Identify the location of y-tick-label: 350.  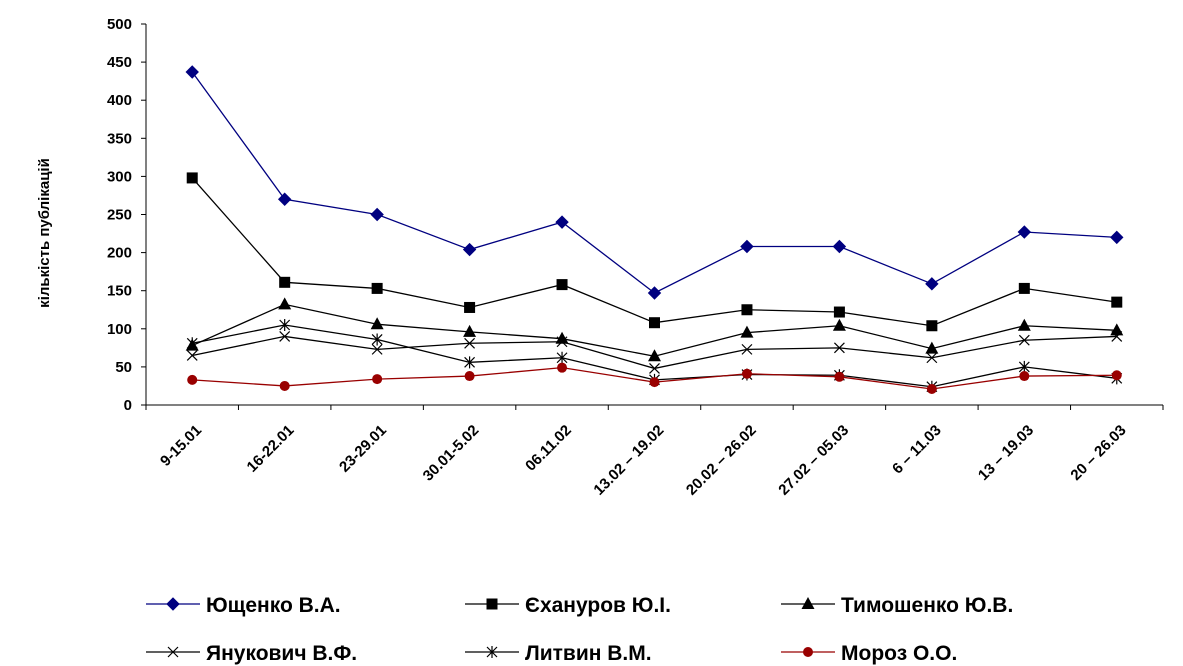
(119, 138).